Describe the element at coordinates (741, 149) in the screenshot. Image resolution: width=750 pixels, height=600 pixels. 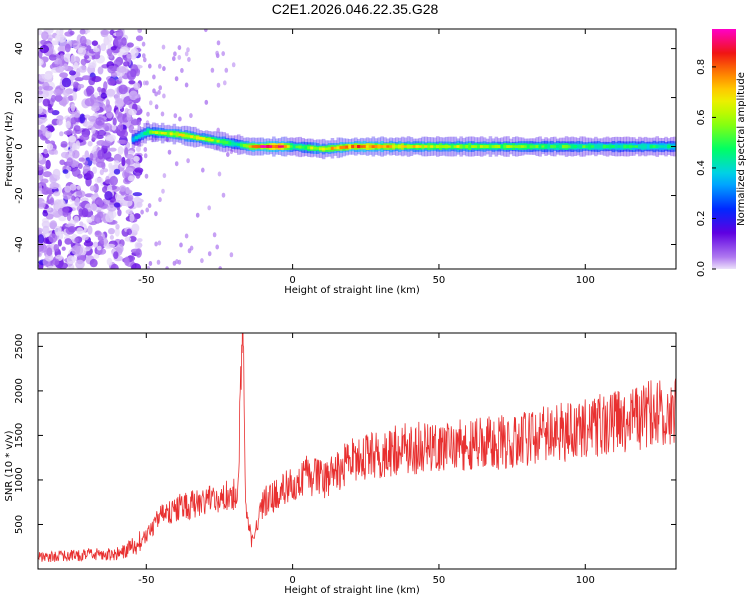
I see `colorbar-label: Normalized spectral amplitude` at that location.